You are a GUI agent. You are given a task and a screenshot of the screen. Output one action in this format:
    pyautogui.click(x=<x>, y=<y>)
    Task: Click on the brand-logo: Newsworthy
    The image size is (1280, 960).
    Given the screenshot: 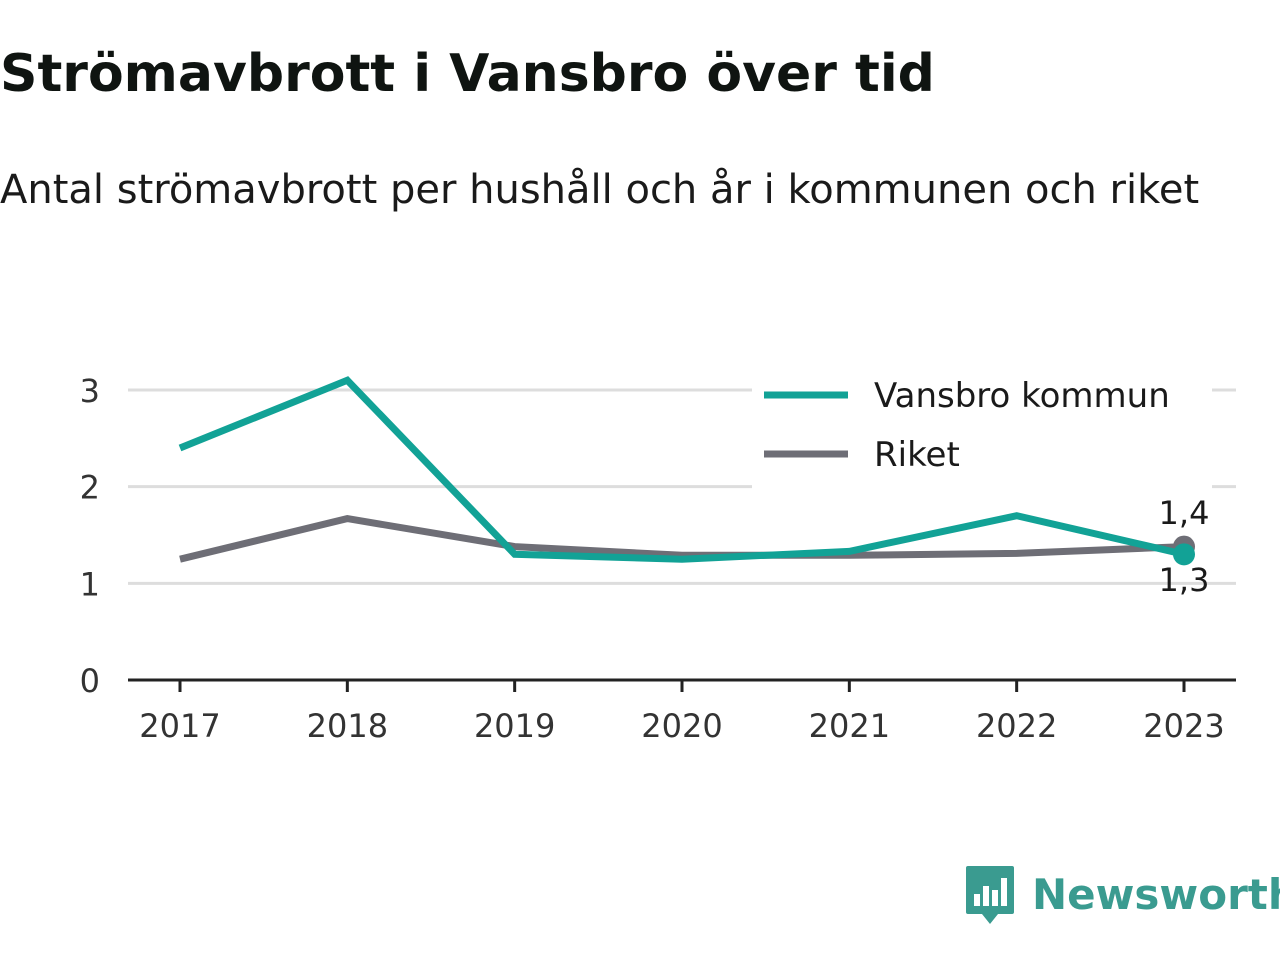 What is the action you would take?
    pyautogui.click(x=1122, y=895)
    